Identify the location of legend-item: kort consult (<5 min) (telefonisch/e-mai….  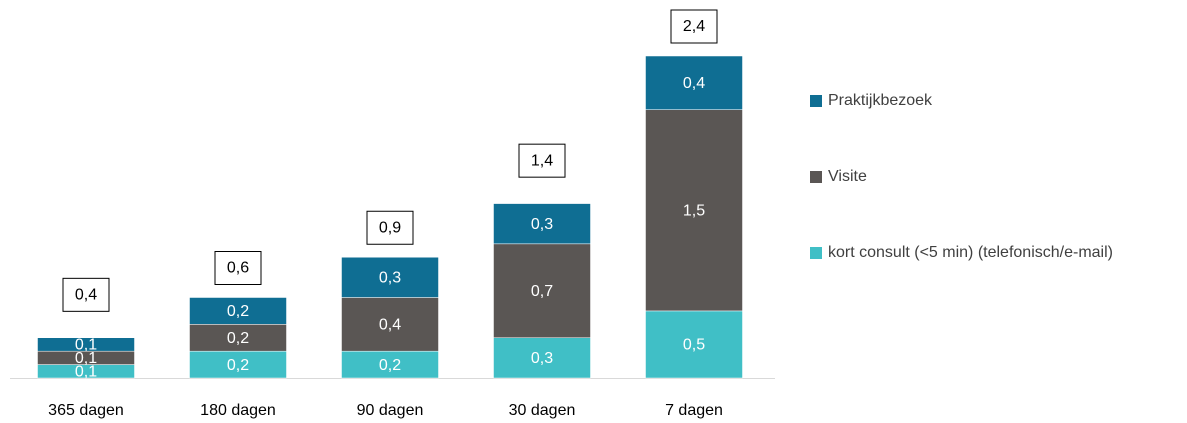
(985, 280).